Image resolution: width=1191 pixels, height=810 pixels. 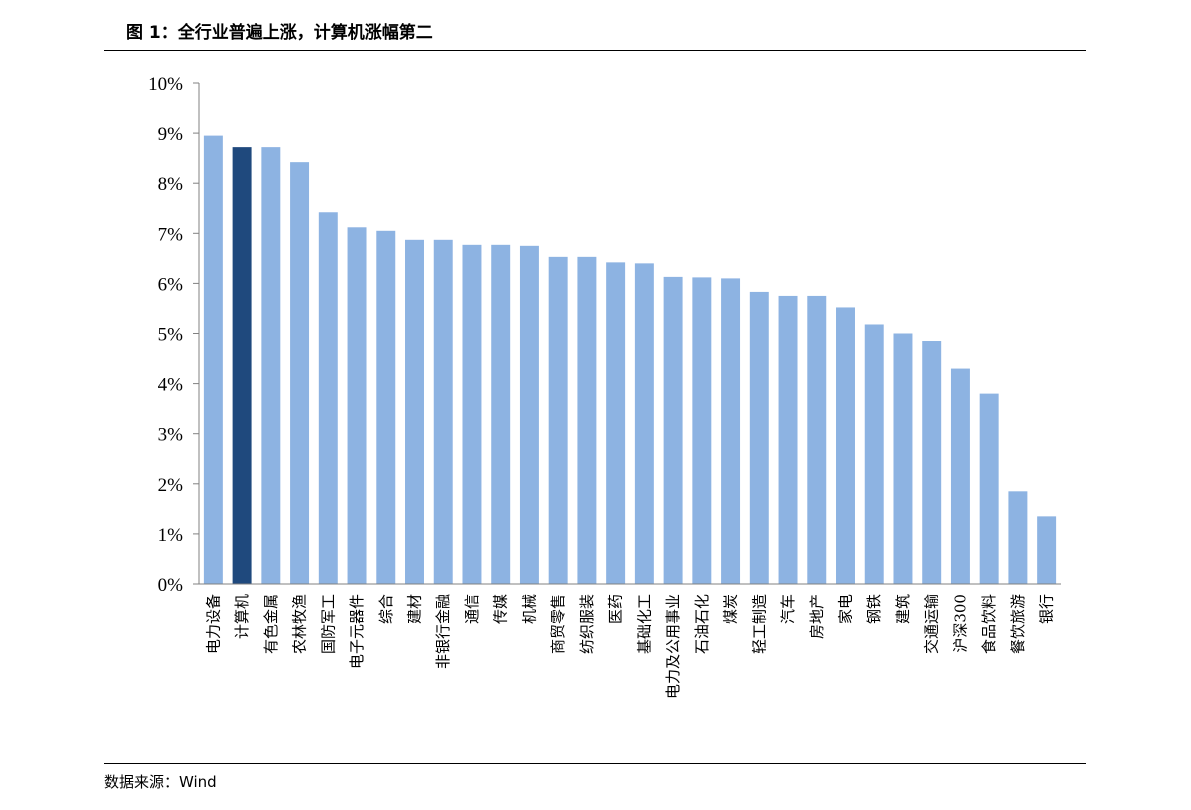 I want to click on y-tick-label: 3%, so click(x=171, y=435).